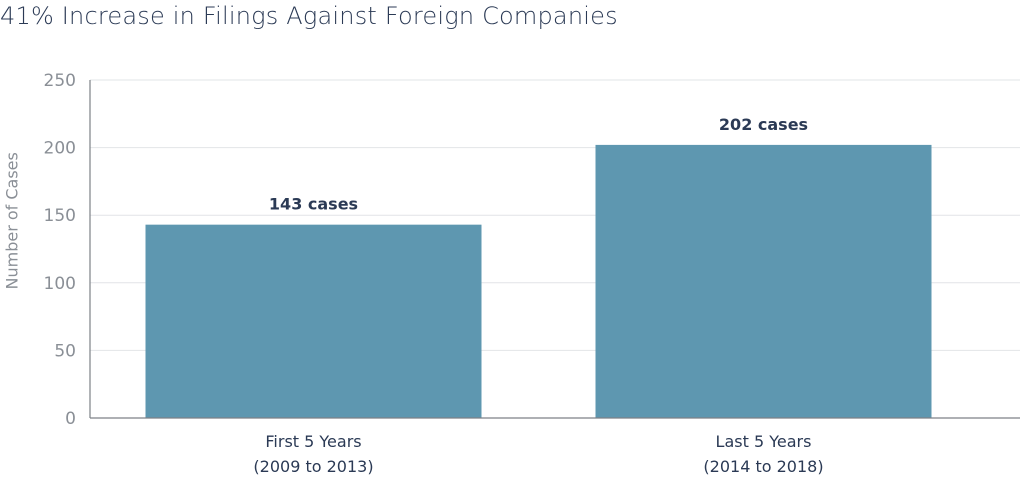 The width and height of the screenshot is (1024, 478). What do you see at coordinates (60, 216) in the screenshot?
I see `y-tick-label: 150` at bounding box center [60, 216].